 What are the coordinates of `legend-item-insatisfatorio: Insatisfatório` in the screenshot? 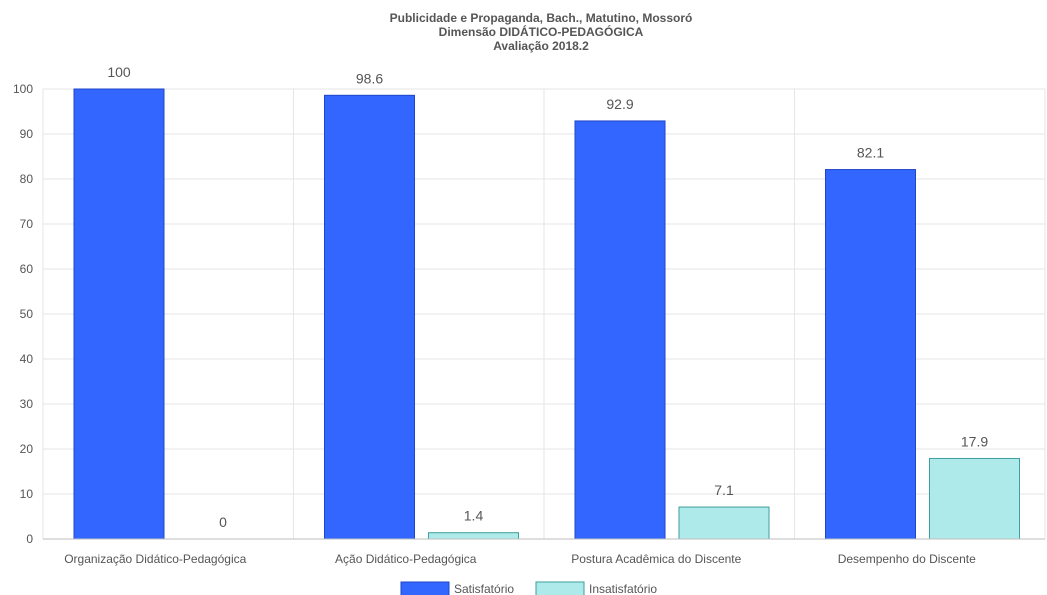 It's located at (596, 588).